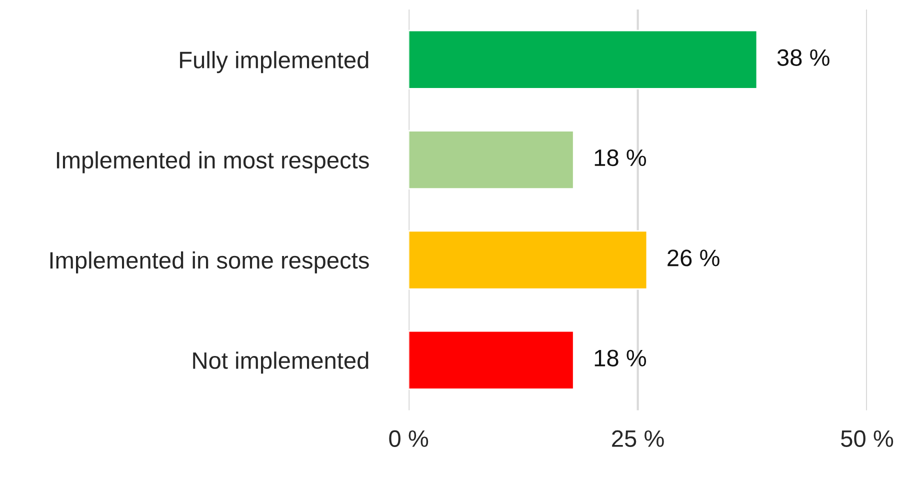  Describe the element at coordinates (408, 439) in the screenshot. I see `x-tick-label: 0 %` at that location.